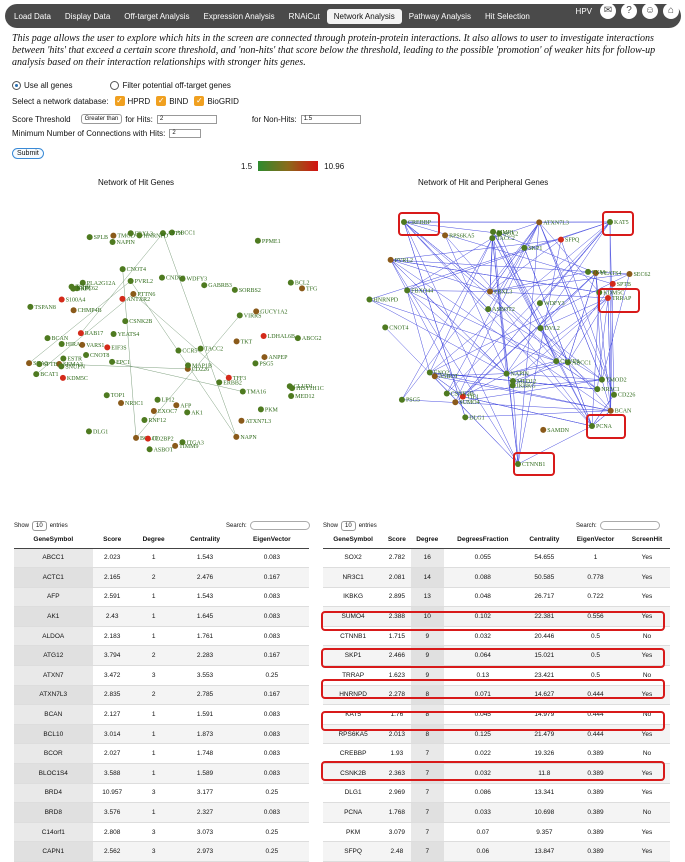 This screenshot has height=862, width=685. What do you see at coordinates (348, 526) in the screenshot?
I see `right-entries-select: 10` at bounding box center [348, 526].